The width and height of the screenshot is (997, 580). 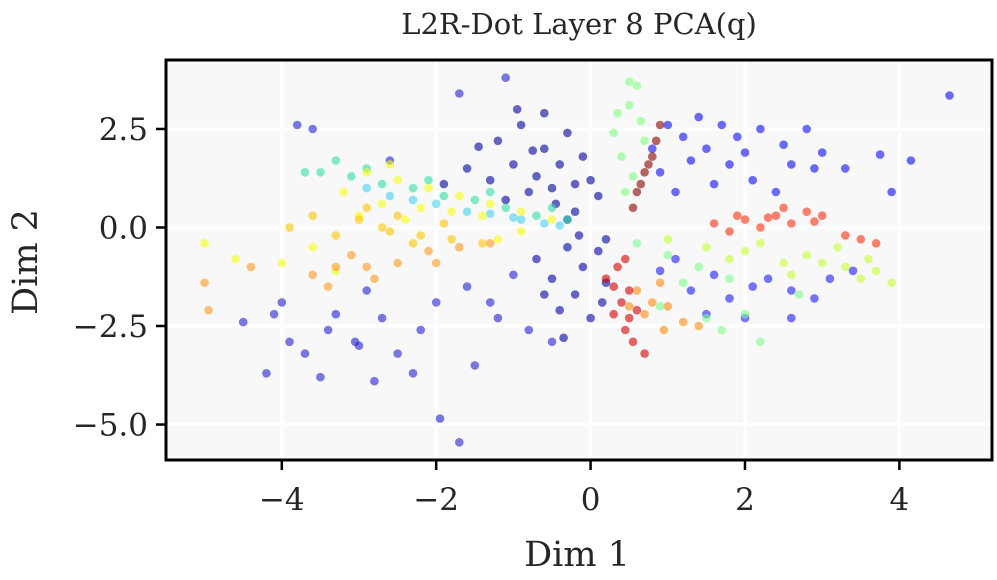 I want to click on y-tick-label: −5.0, so click(x=110, y=426).